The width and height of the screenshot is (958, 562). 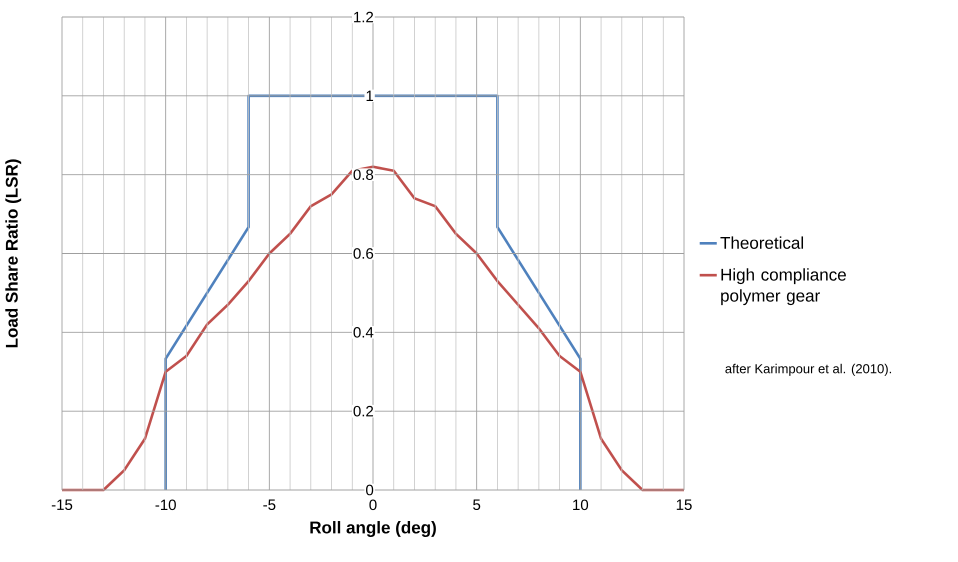 What do you see at coordinates (783, 287) in the screenshot?
I see `legend-label: High compliance polymer gear` at bounding box center [783, 287].